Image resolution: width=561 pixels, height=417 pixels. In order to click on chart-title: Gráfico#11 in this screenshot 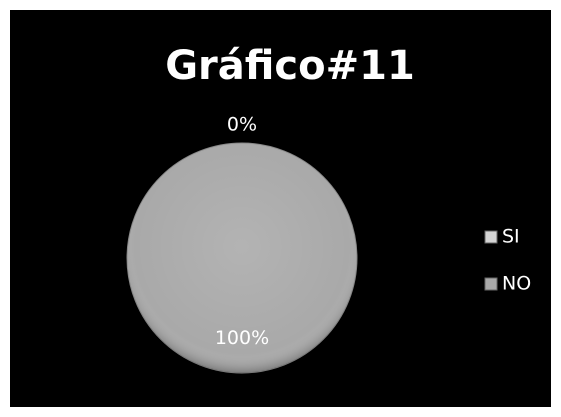, I will do `click(290, 66)`.